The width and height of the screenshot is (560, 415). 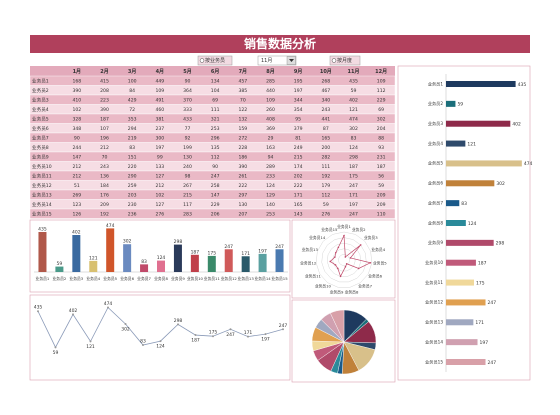 I want to click on cell: 72, so click(x=132, y=110).